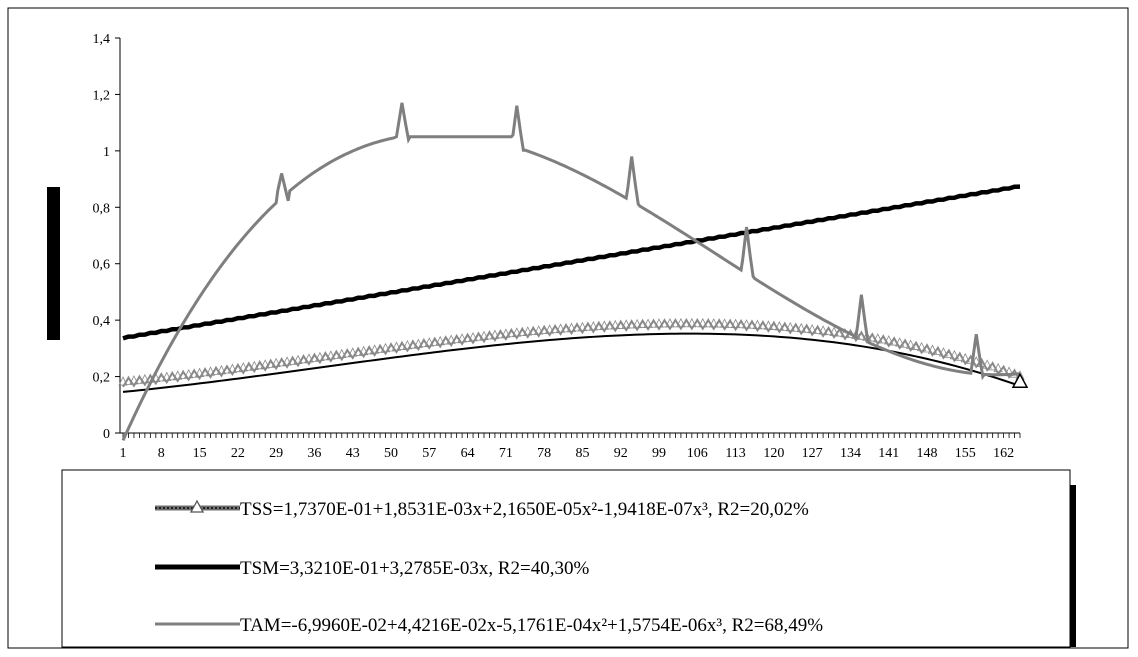  What do you see at coordinates (123, 453) in the screenshot?
I see `x-tick-label: 1` at bounding box center [123, 453].